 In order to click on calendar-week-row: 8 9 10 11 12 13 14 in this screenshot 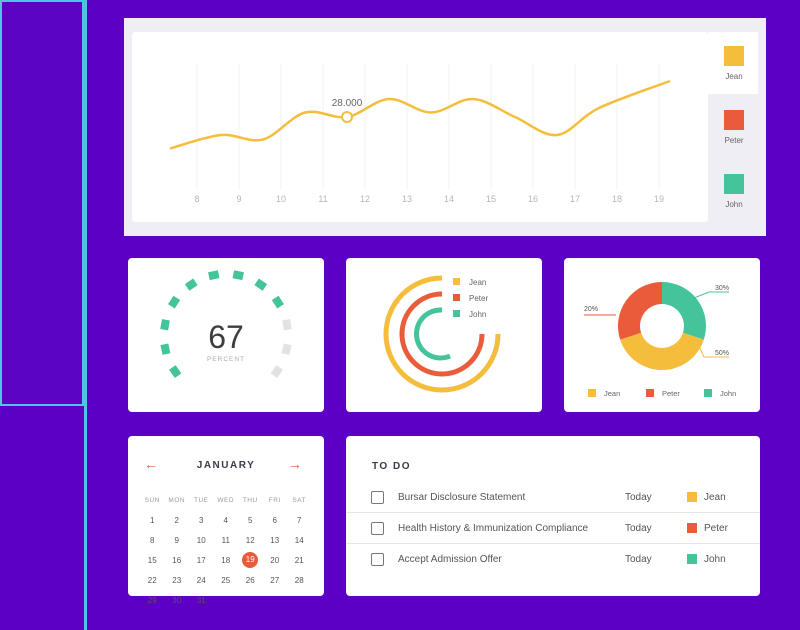, I will do `click(226, 540)`.